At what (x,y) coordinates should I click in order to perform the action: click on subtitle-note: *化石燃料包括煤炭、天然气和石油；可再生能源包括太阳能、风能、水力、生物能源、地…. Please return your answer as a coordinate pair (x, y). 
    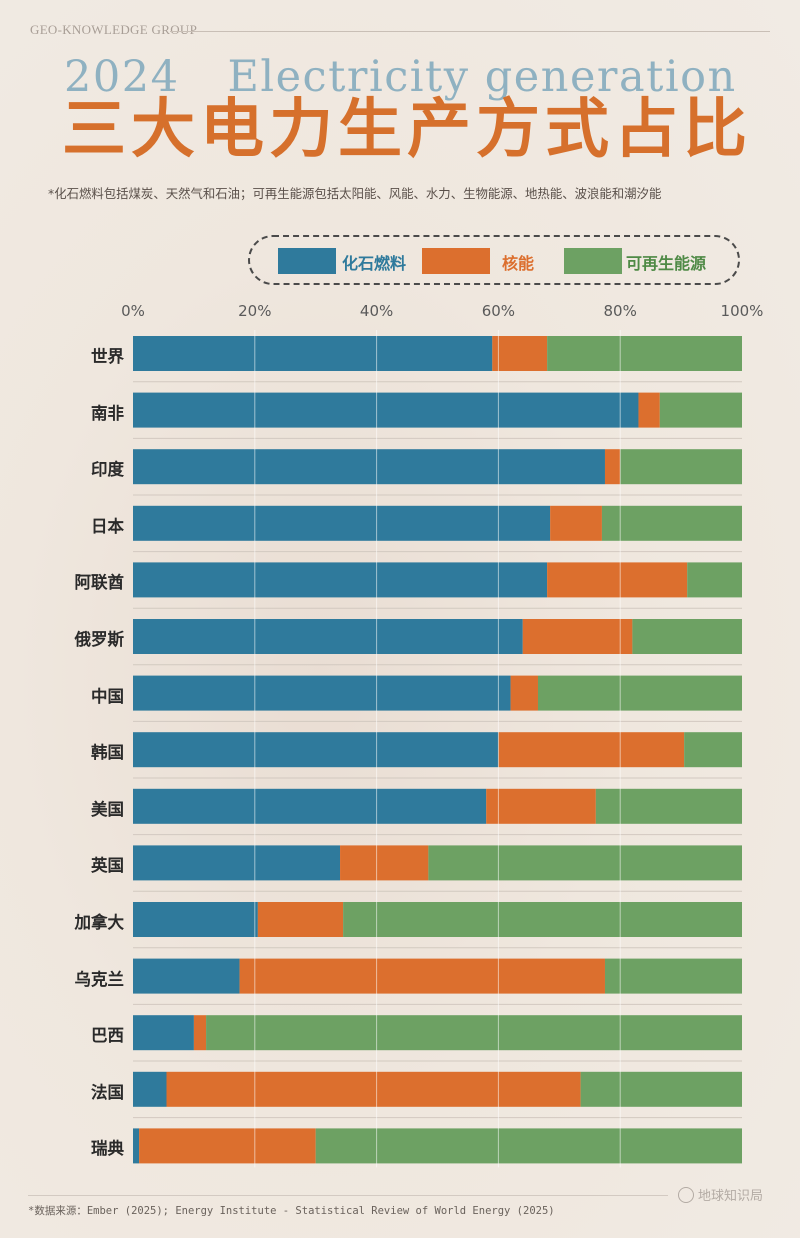
    Looking at the image, I should click on (355, 193).